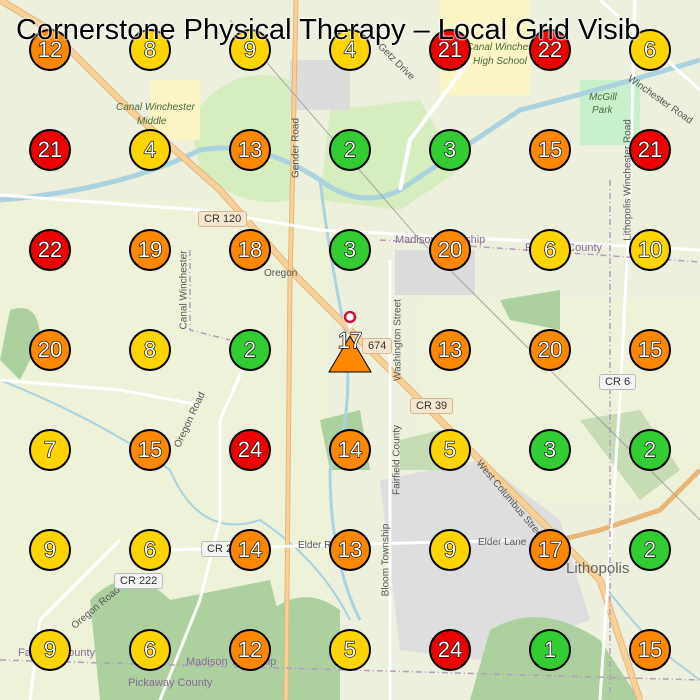  Describe the element at coordinates (155, 107) in the screenshot. I see `map-label: Canal Winchester` at that location.